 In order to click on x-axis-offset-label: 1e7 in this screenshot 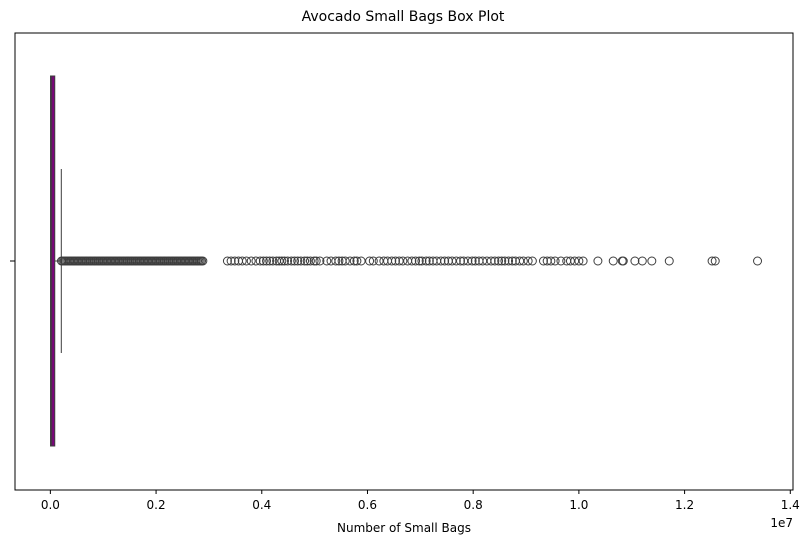, I will do `click(781, 523)`.